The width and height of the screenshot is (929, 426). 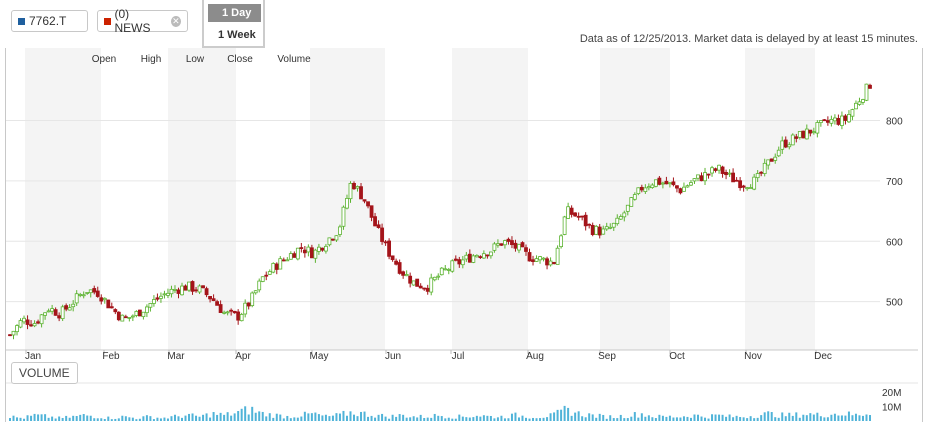 I want to click on period-week-button: 1 Week, so click(x=237, y=35).